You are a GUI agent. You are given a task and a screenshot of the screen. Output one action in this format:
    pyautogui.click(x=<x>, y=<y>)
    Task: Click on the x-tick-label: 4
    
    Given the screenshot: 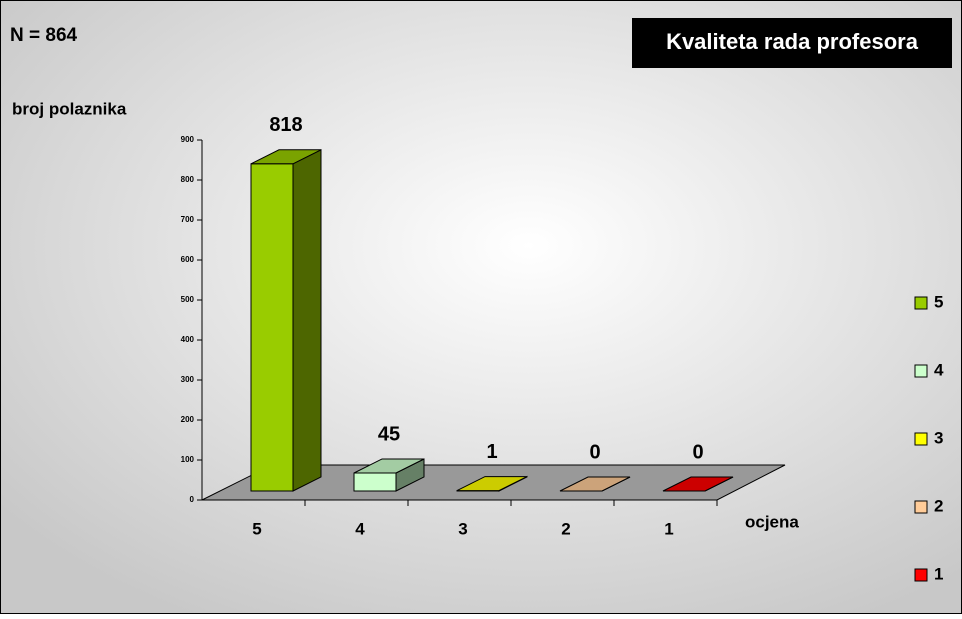 What is the action you would take?
    pyautogui.click(x=360, y=528)
    